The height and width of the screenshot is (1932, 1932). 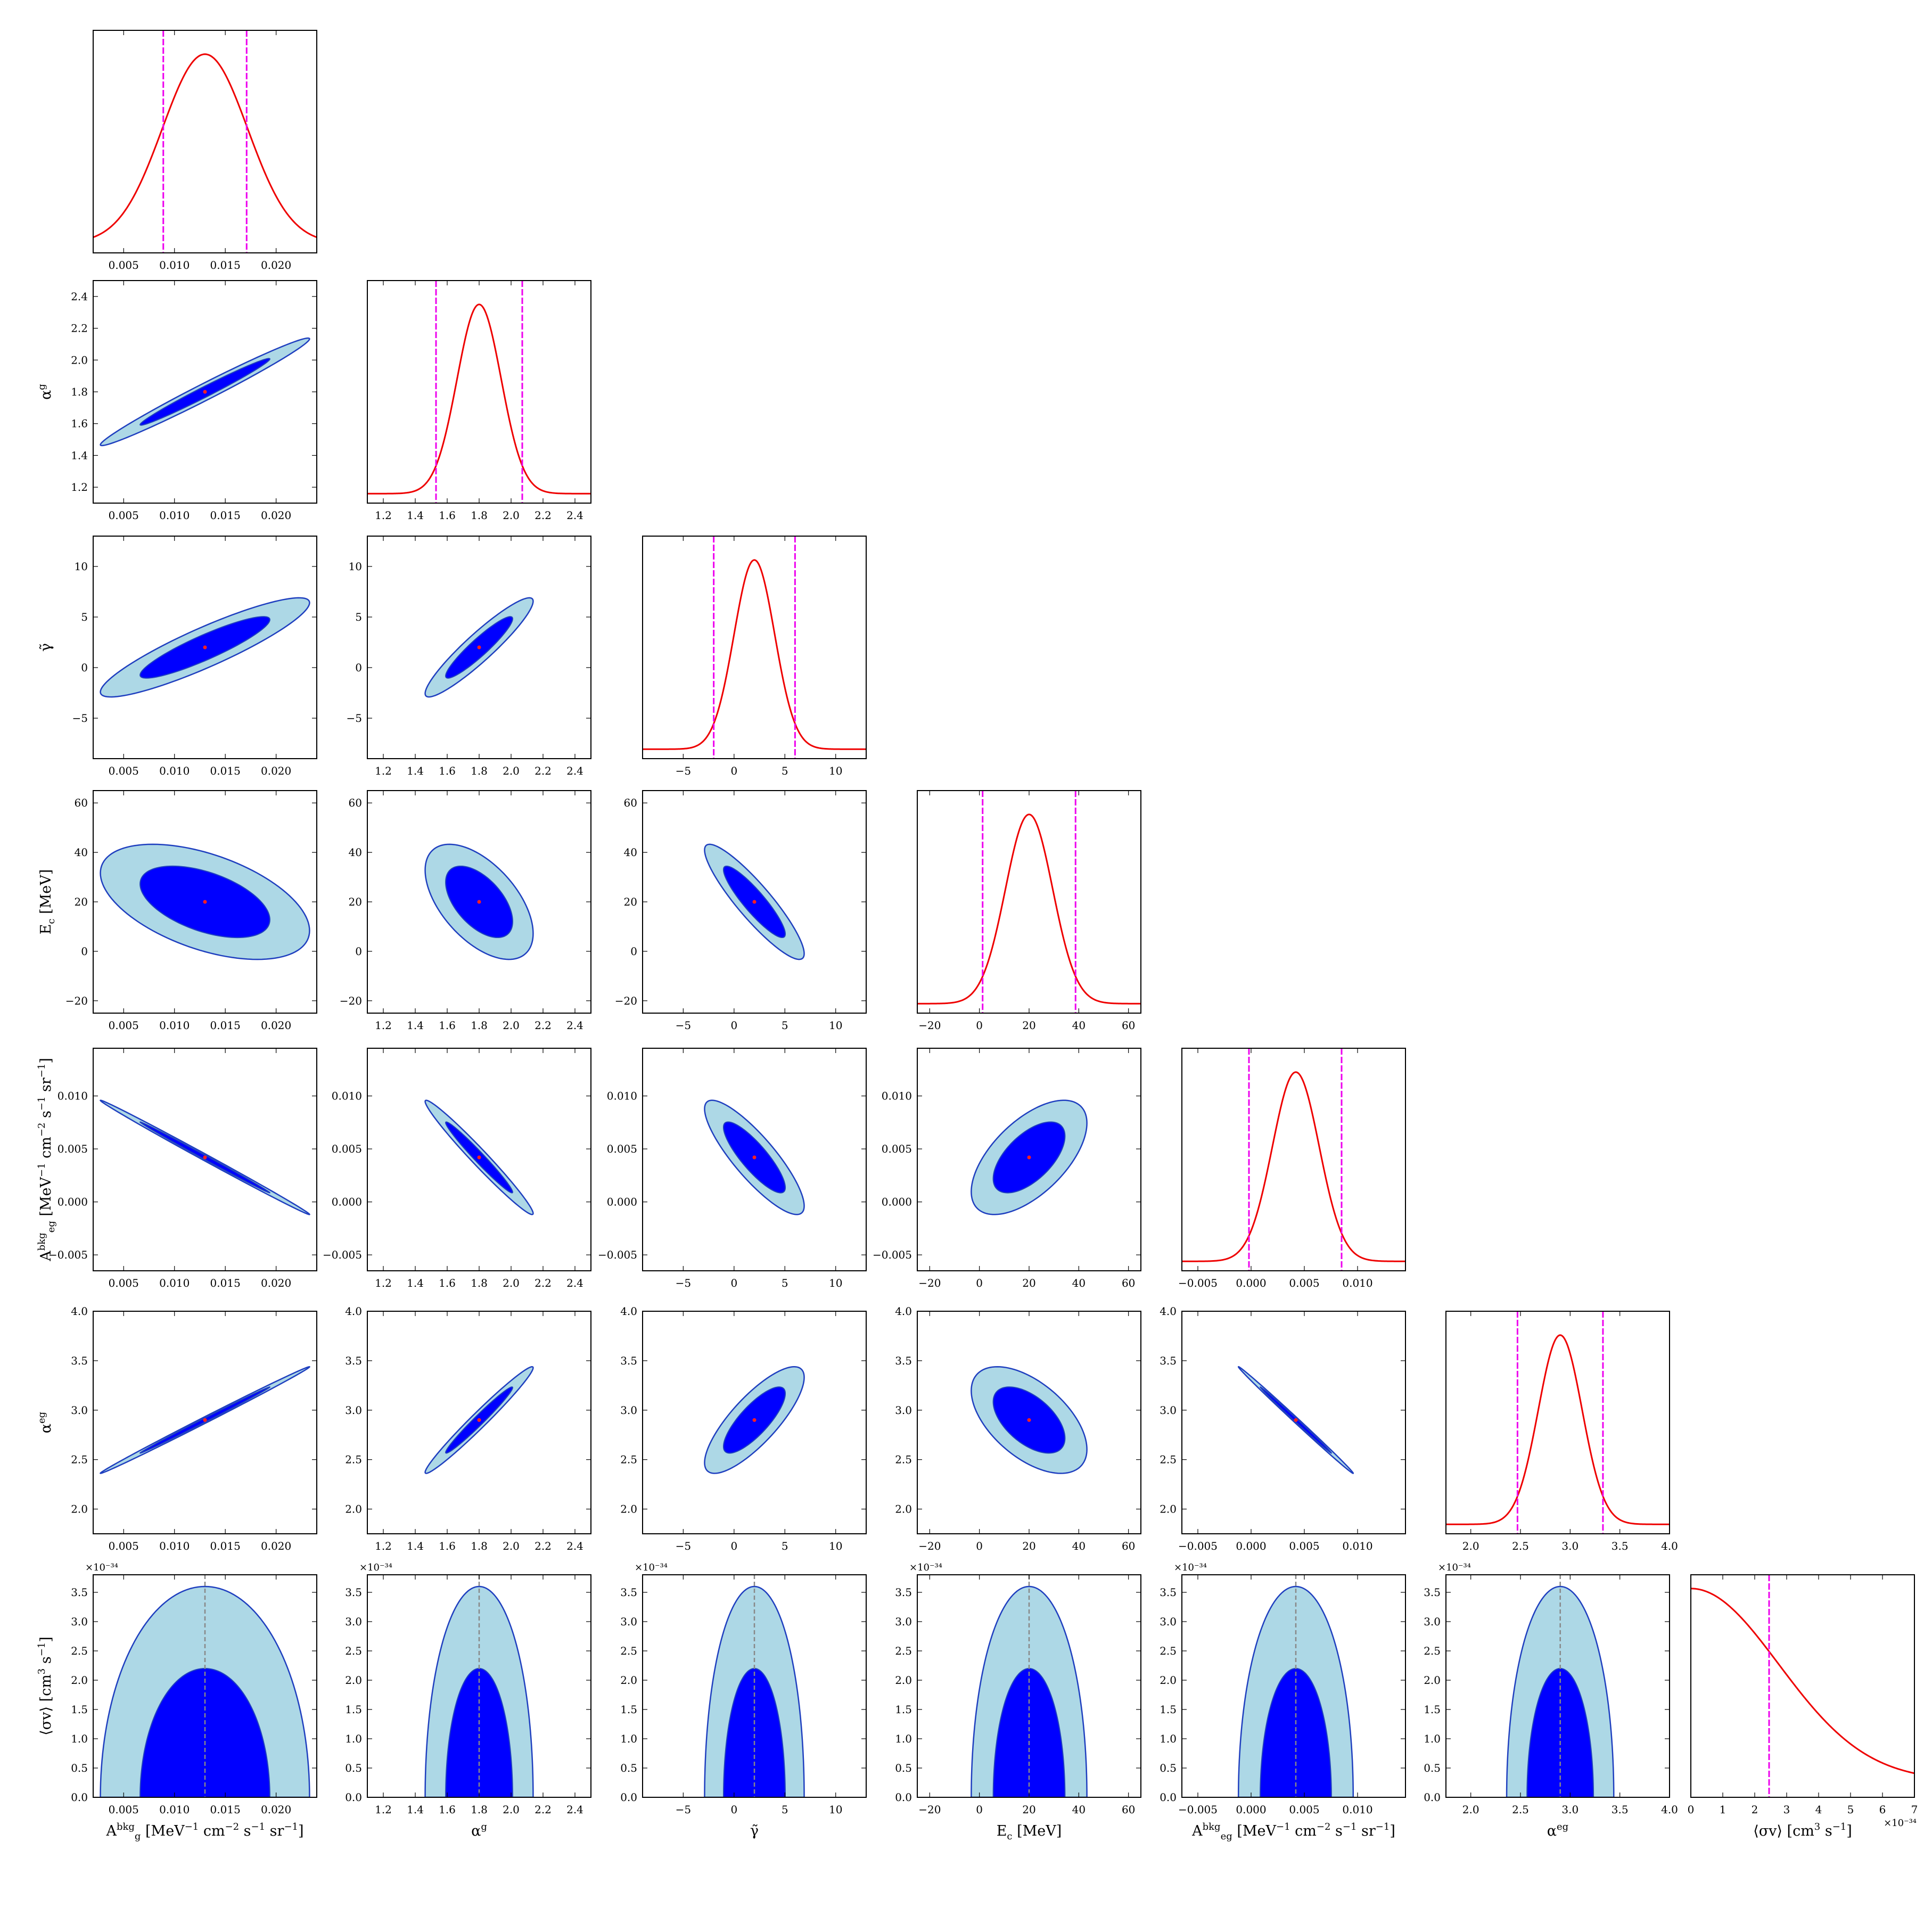 I want to click on y-axis-label-sigmav: ⟨σv⟩ [cm3 s−1], so click(x=45, y=1687).